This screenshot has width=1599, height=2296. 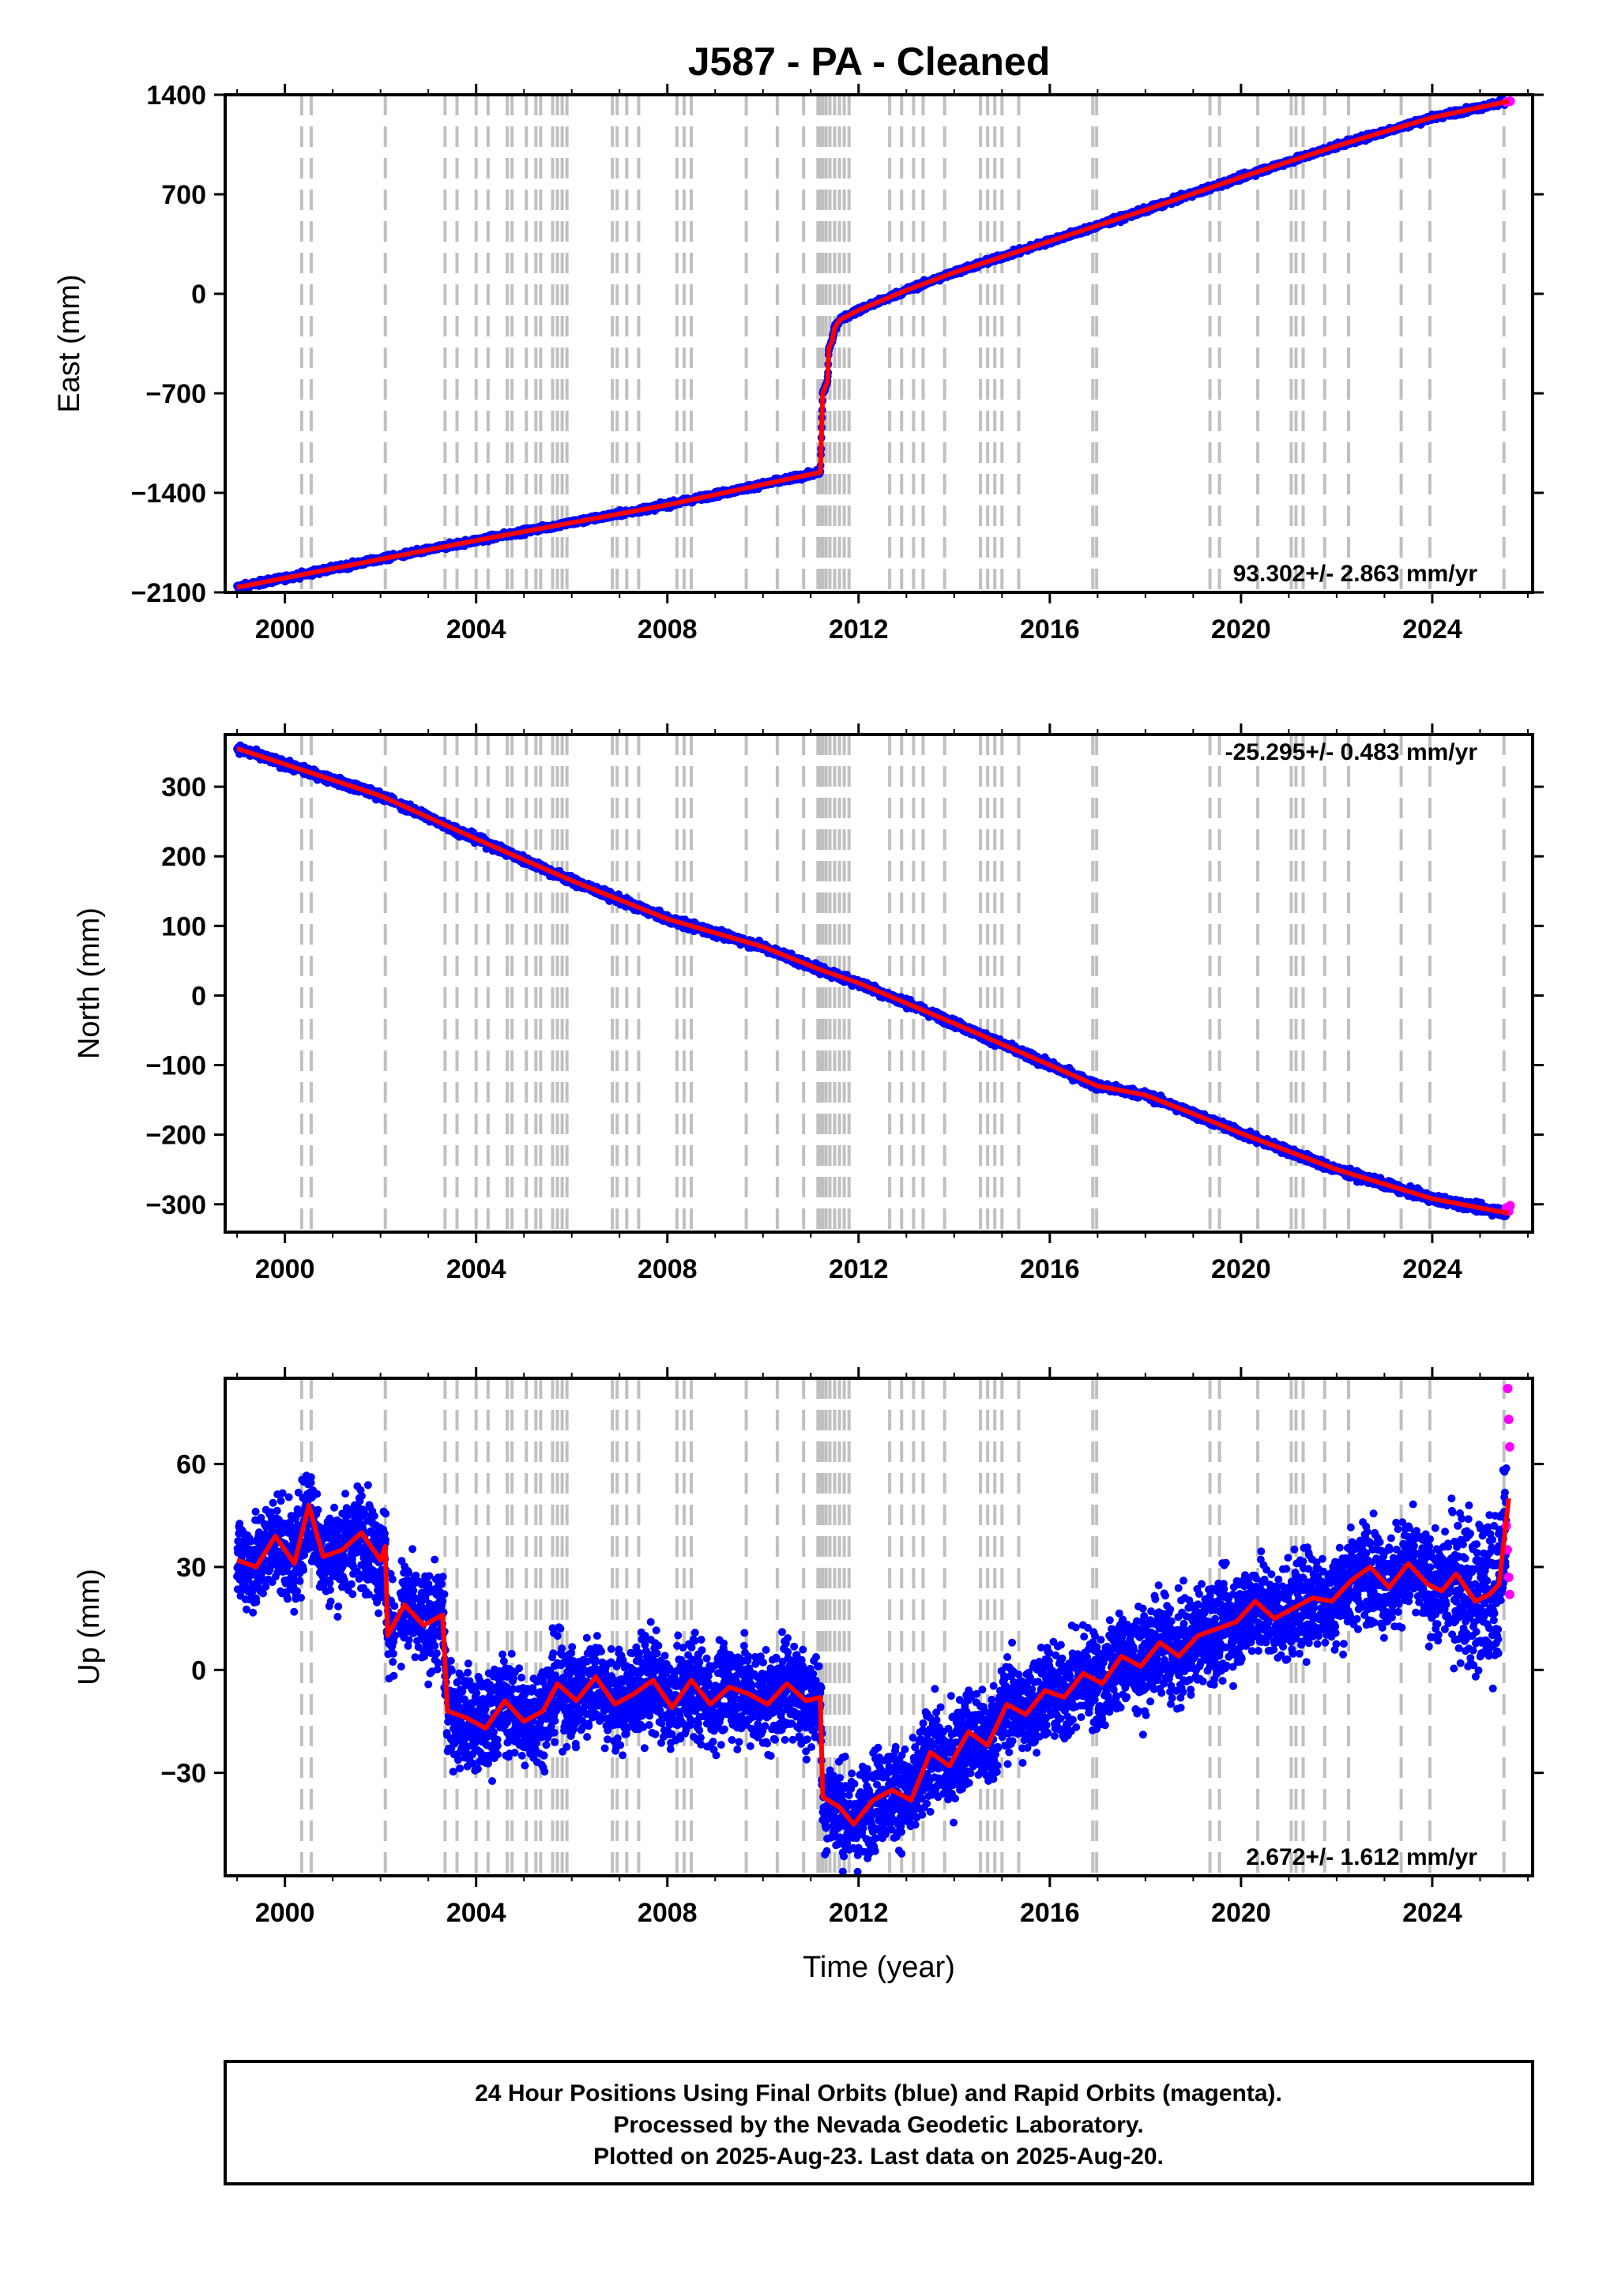 I want to click on x-tick-label: 2000, so click(x=285, y=629).